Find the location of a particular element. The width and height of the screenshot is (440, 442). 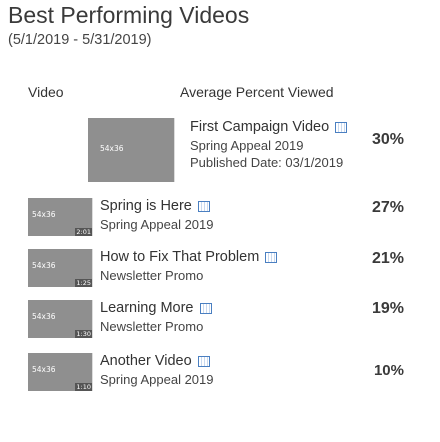

video-percent: 21% is located at coordinates (387, 258).